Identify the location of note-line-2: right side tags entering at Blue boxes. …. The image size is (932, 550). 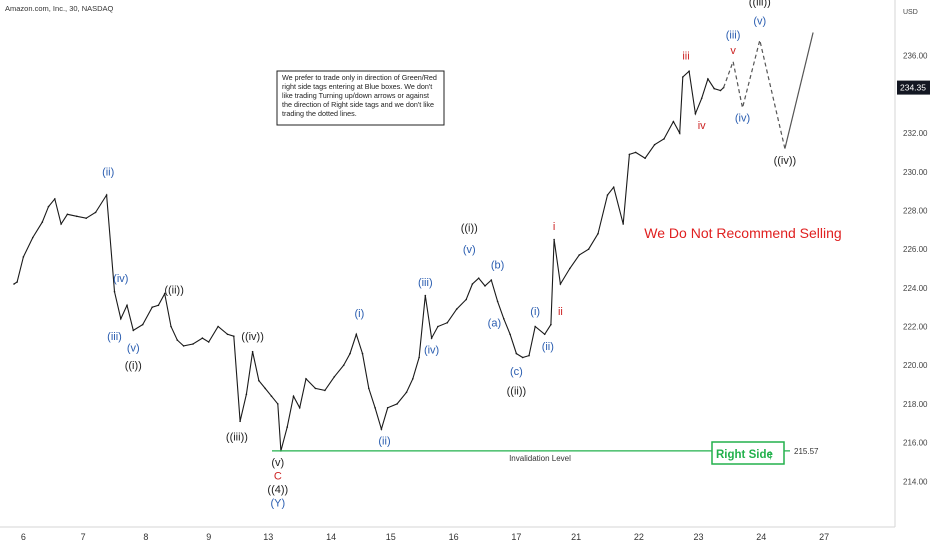
(357, 86).